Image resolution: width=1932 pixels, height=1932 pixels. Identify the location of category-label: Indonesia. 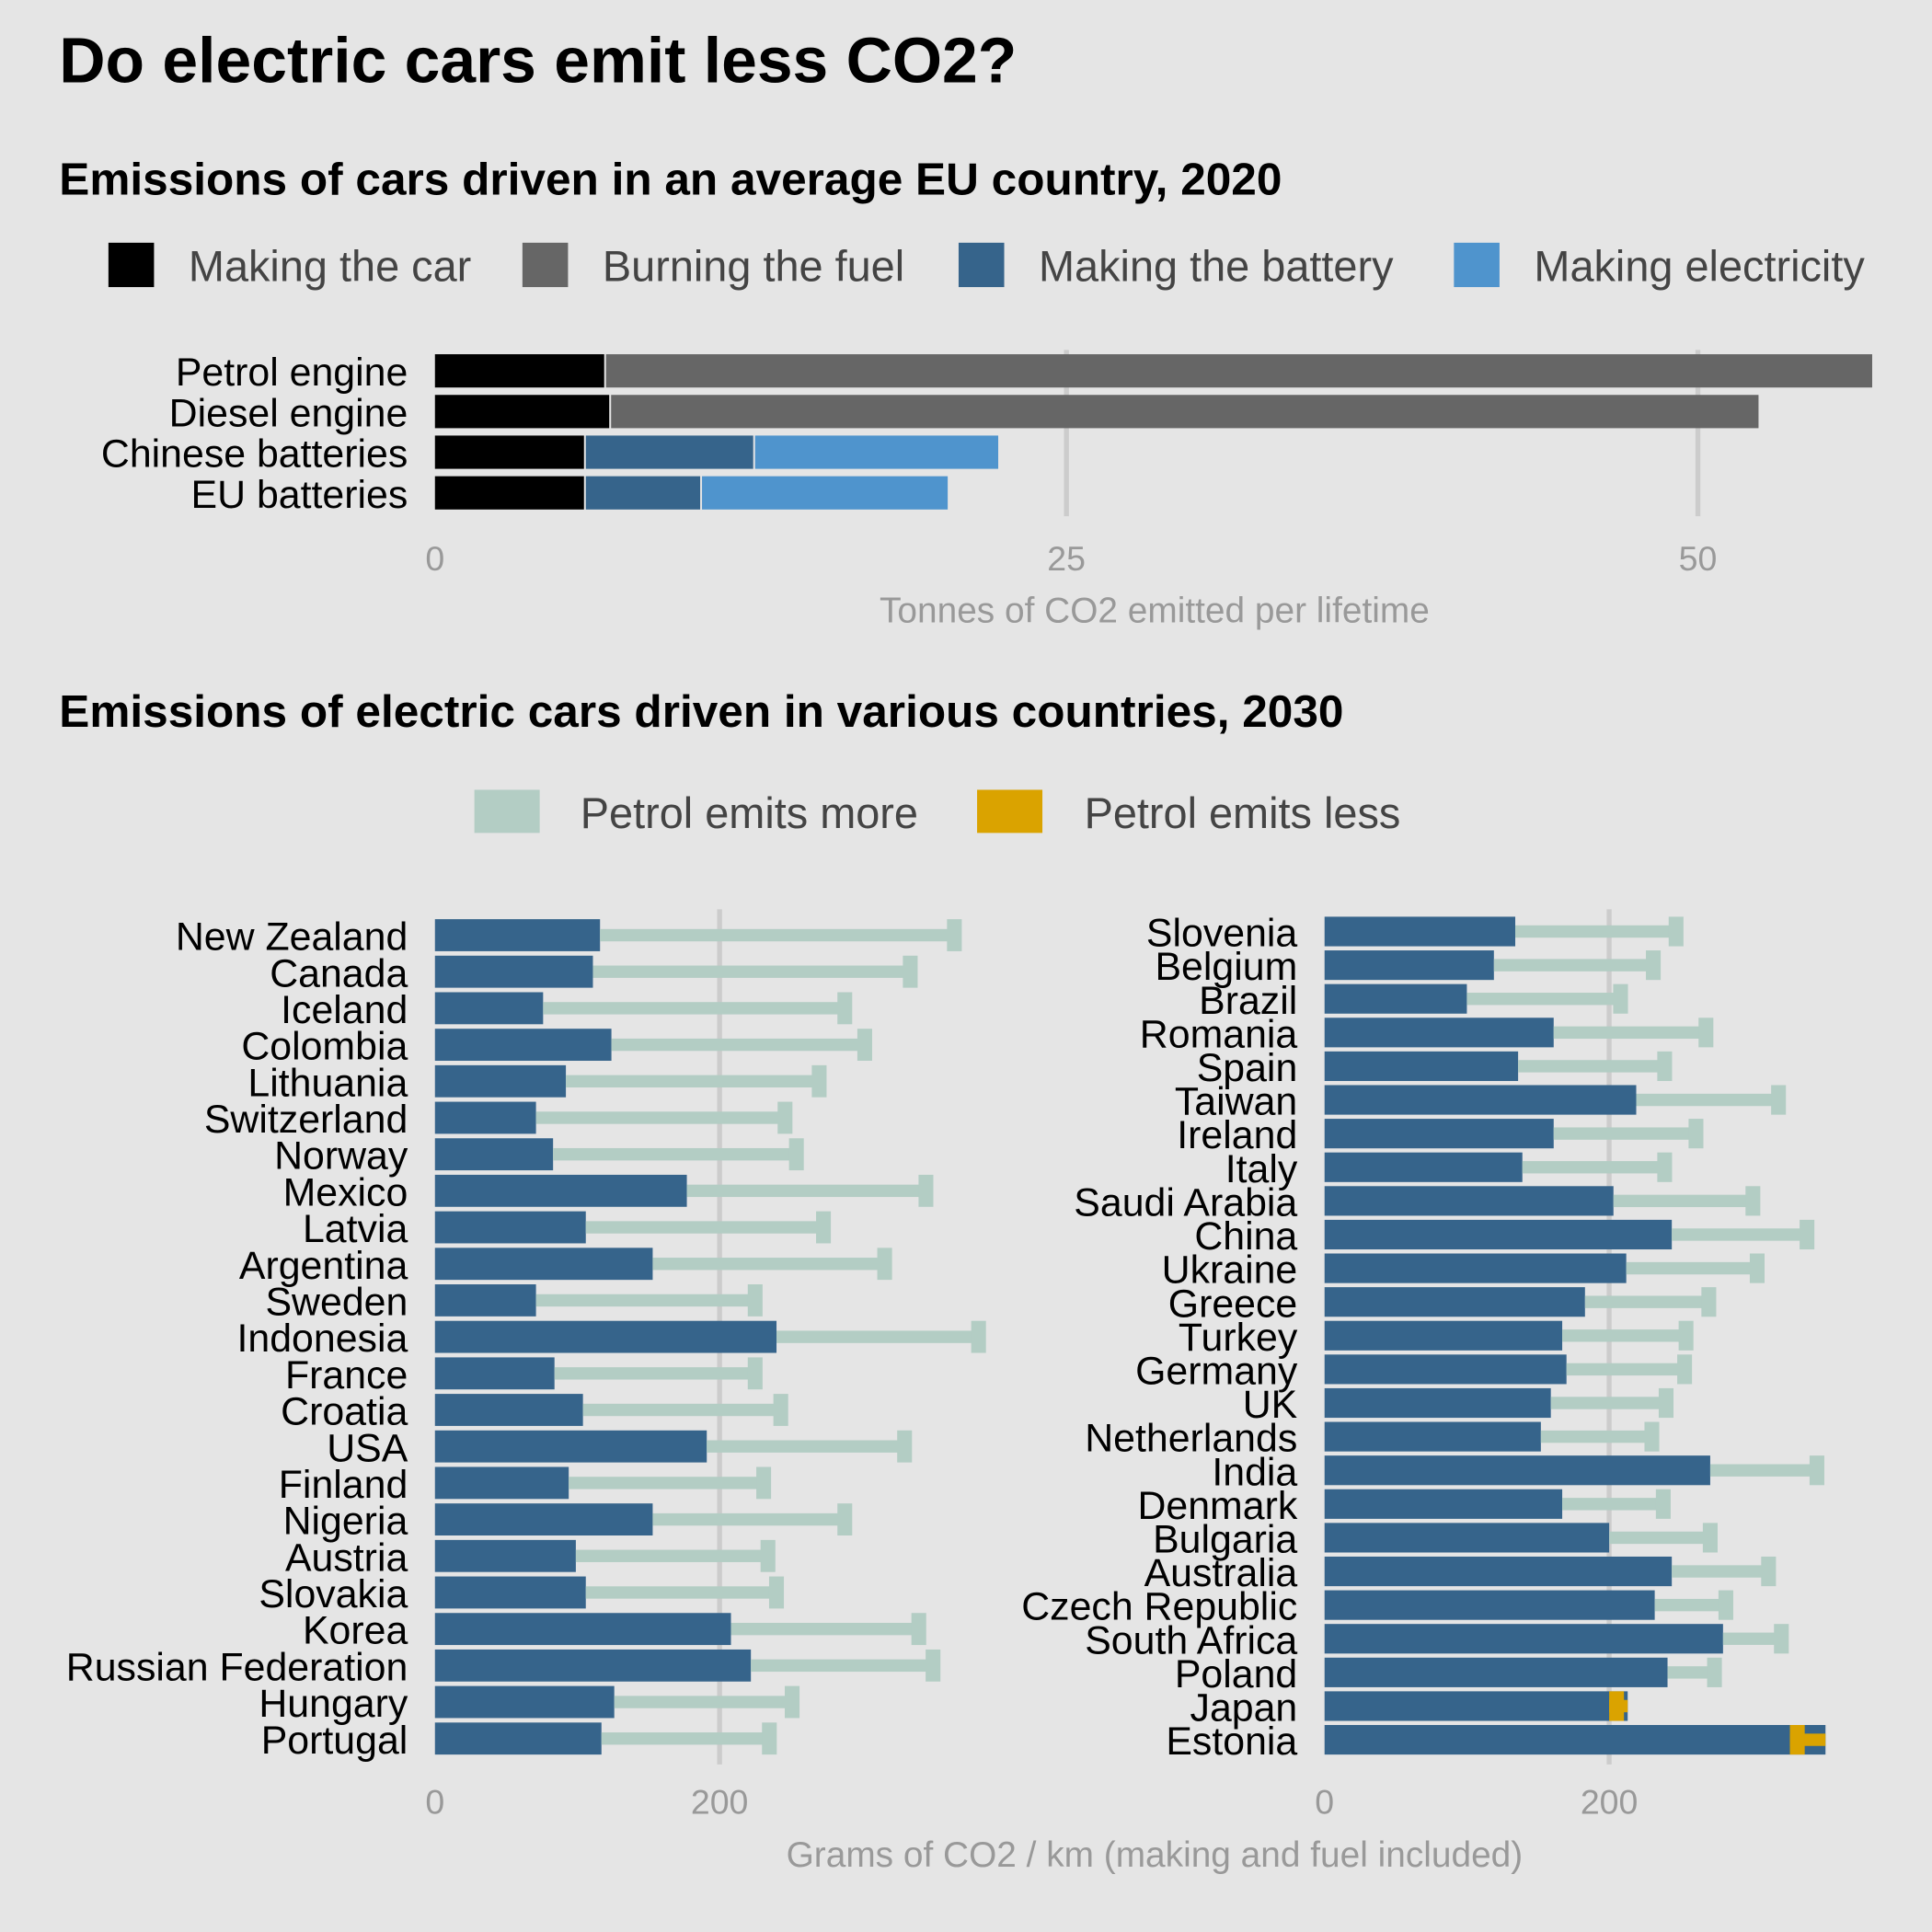
(322, 1339).